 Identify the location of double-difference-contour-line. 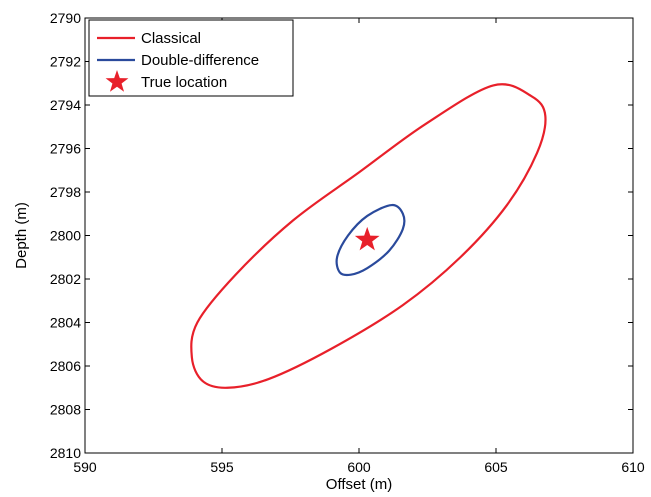
(370, 240).